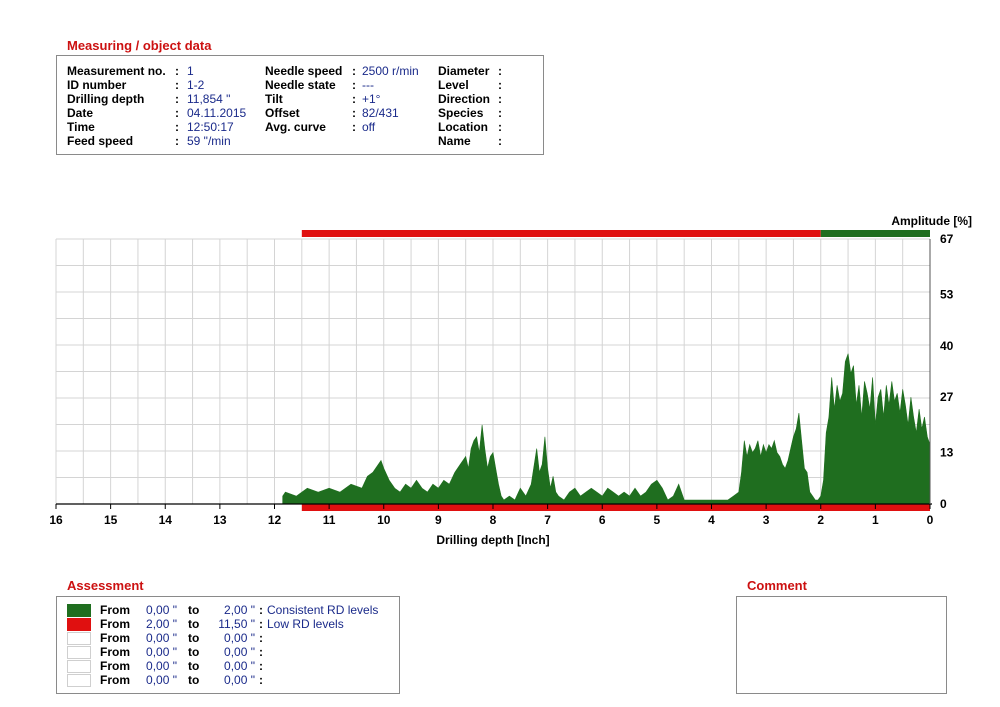  Describe the element at coordinates (236, 624) in the screenshot. I see `to-value: 11,50 "` at that location.